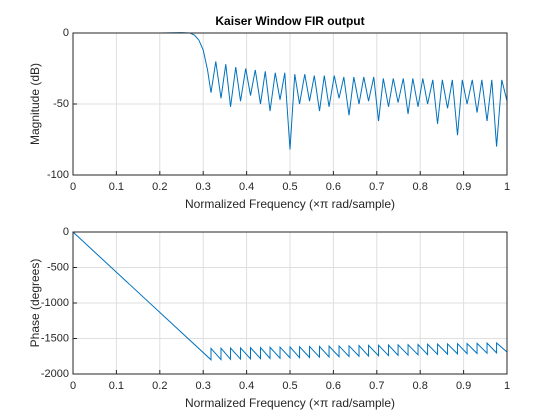 The width and height of the screenshot is (560, 420). What do you see at coordinates (289, 21) in the screenshot?
I see `chart-title: Kaiser Window FIR output` at bounding box center [289, 21].